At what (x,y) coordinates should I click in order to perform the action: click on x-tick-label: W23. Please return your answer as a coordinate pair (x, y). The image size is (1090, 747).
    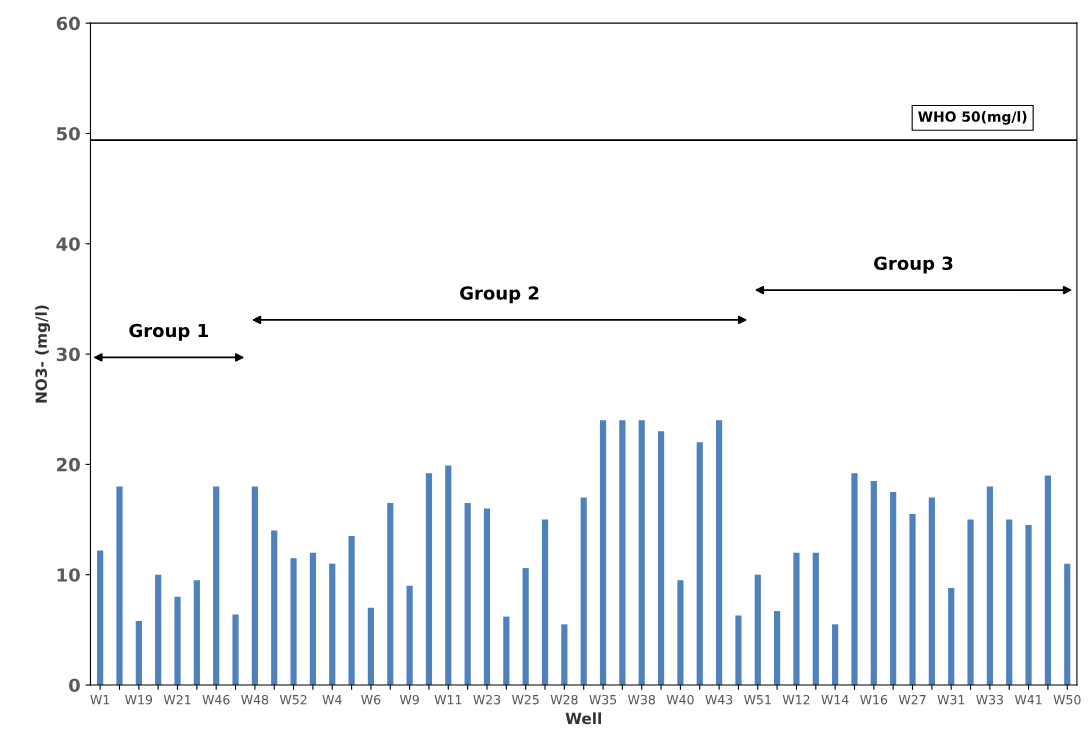
    Looking at the image, I should click on (487, 699).